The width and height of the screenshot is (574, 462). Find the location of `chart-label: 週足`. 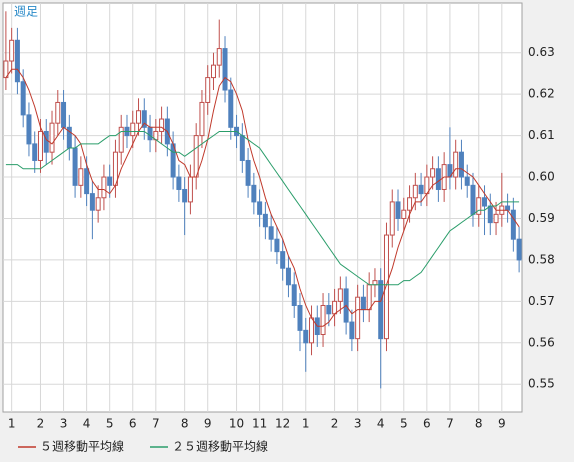

chart-label: 週足 is located at coordinates (26, 12).